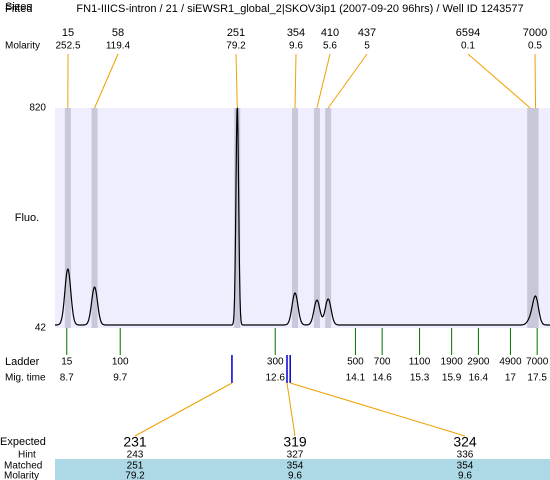 The height and width of the screenshot is (480, 550). Describe the element at coordinates (295, 455) in the screenshot. I see `hint-size: 327` at that location.